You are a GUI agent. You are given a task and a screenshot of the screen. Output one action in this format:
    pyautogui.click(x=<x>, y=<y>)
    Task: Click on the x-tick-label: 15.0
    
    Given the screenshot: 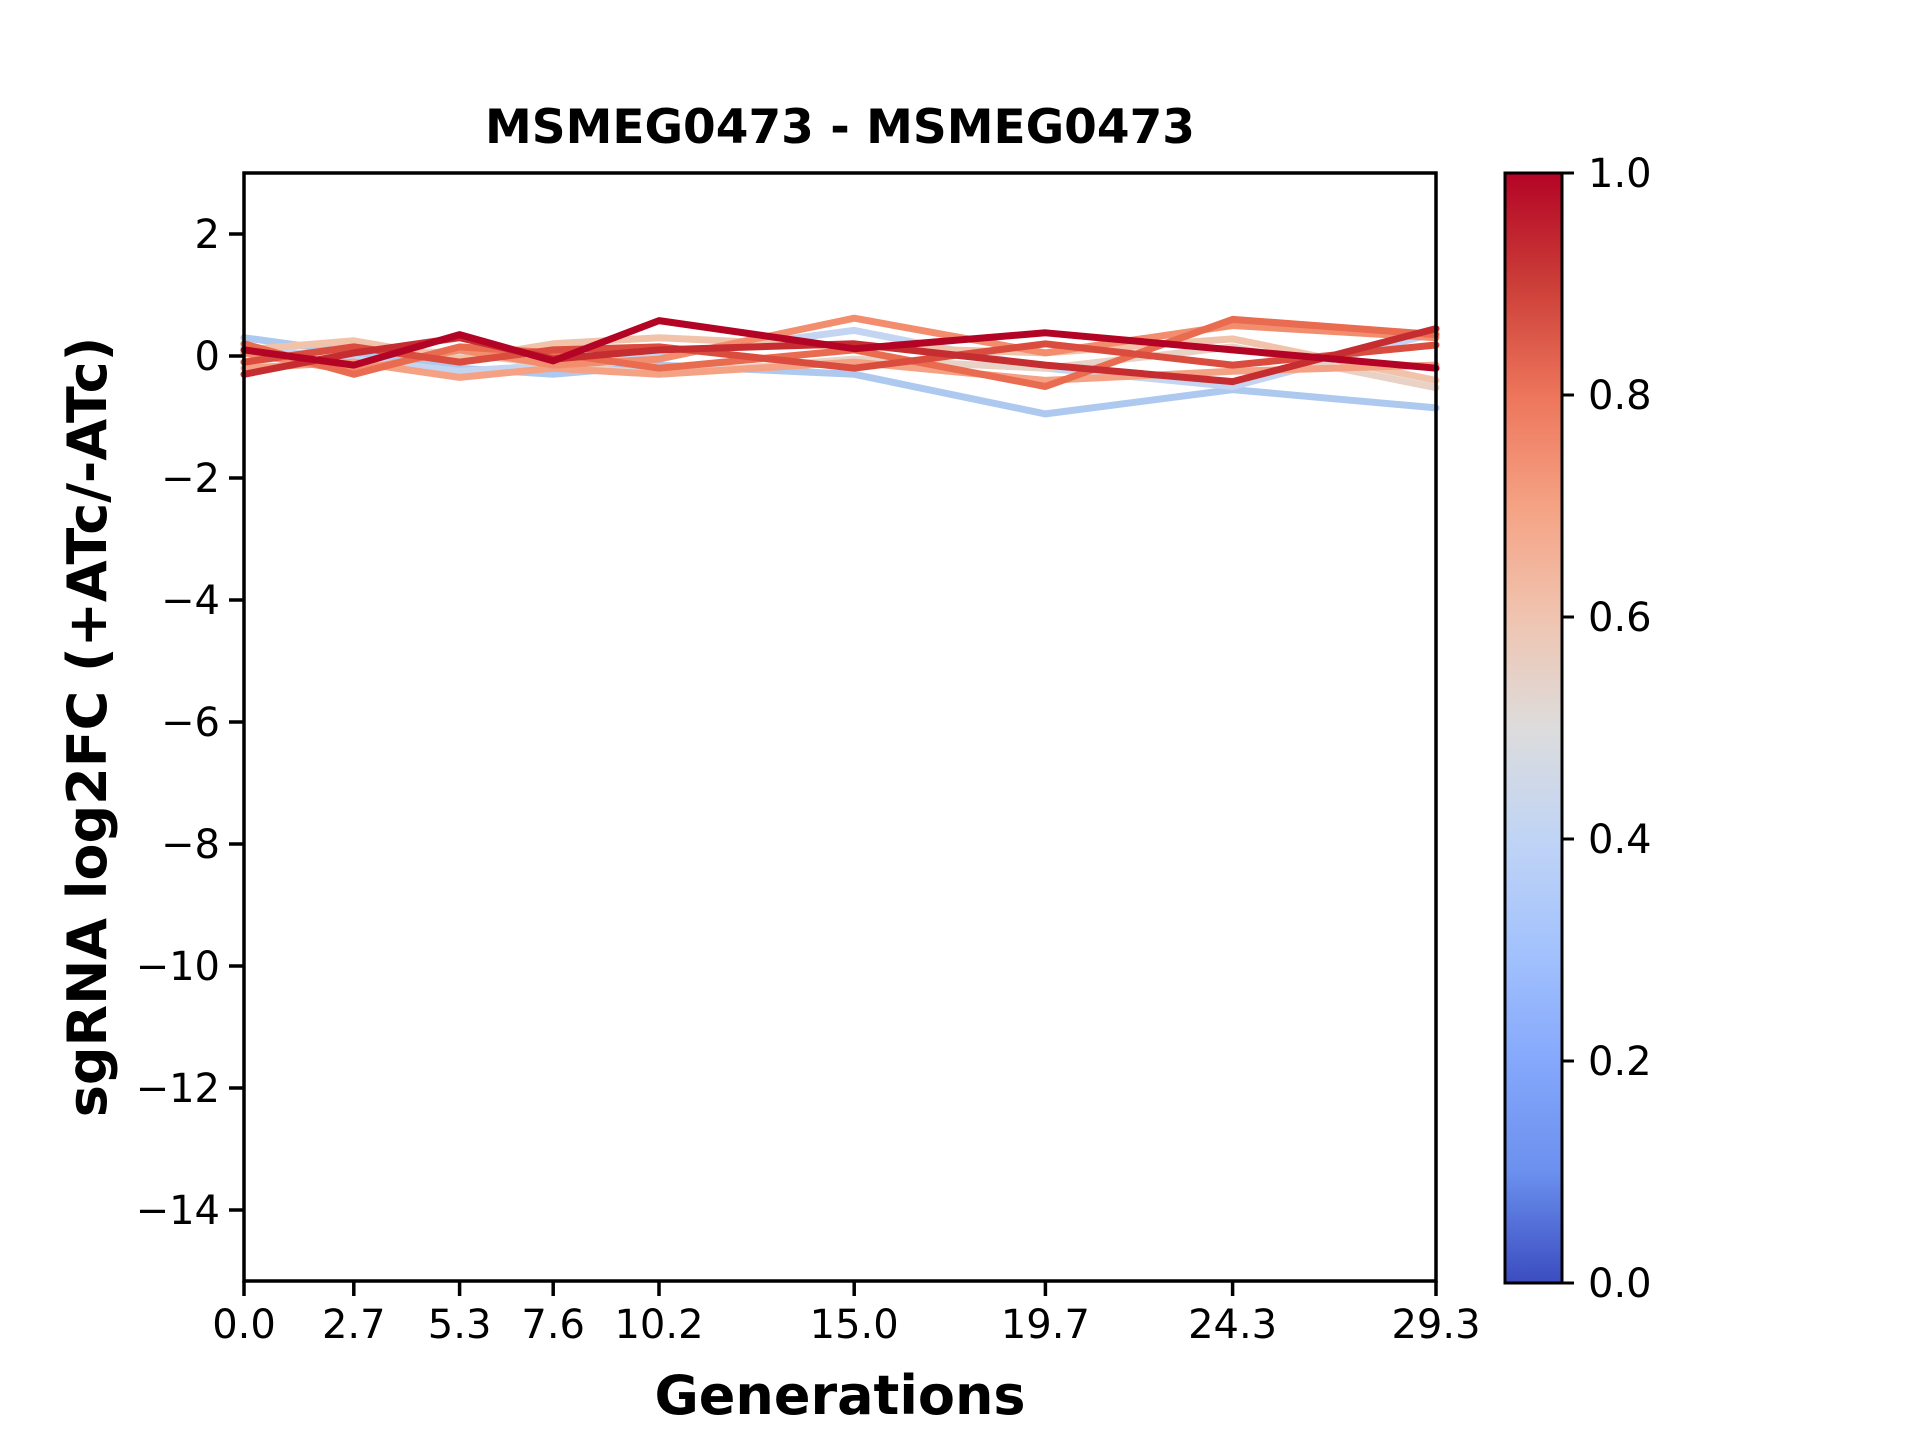 What is the action you would take?
    pyautogui.click(x=854, y=1325)
    